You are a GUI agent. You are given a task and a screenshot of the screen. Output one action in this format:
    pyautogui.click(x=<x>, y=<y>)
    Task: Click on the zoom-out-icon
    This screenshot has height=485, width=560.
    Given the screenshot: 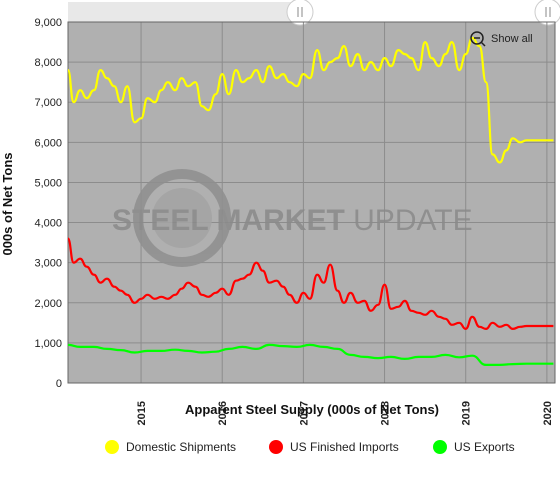 What is the action you would take?
    pyautogui.click(x=478, y=39)
    